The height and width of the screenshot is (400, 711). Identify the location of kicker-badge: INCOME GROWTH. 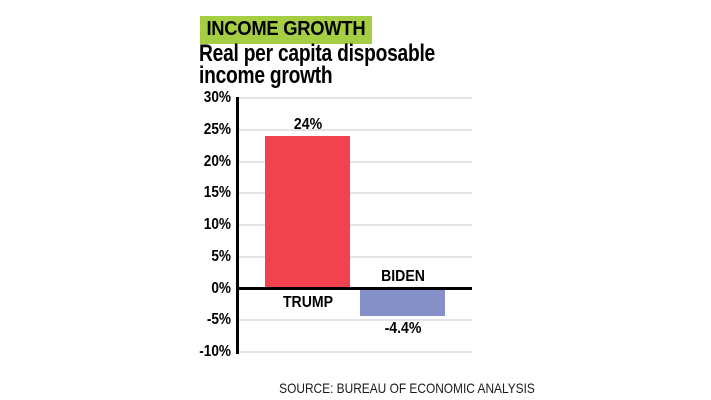
(286, 30).